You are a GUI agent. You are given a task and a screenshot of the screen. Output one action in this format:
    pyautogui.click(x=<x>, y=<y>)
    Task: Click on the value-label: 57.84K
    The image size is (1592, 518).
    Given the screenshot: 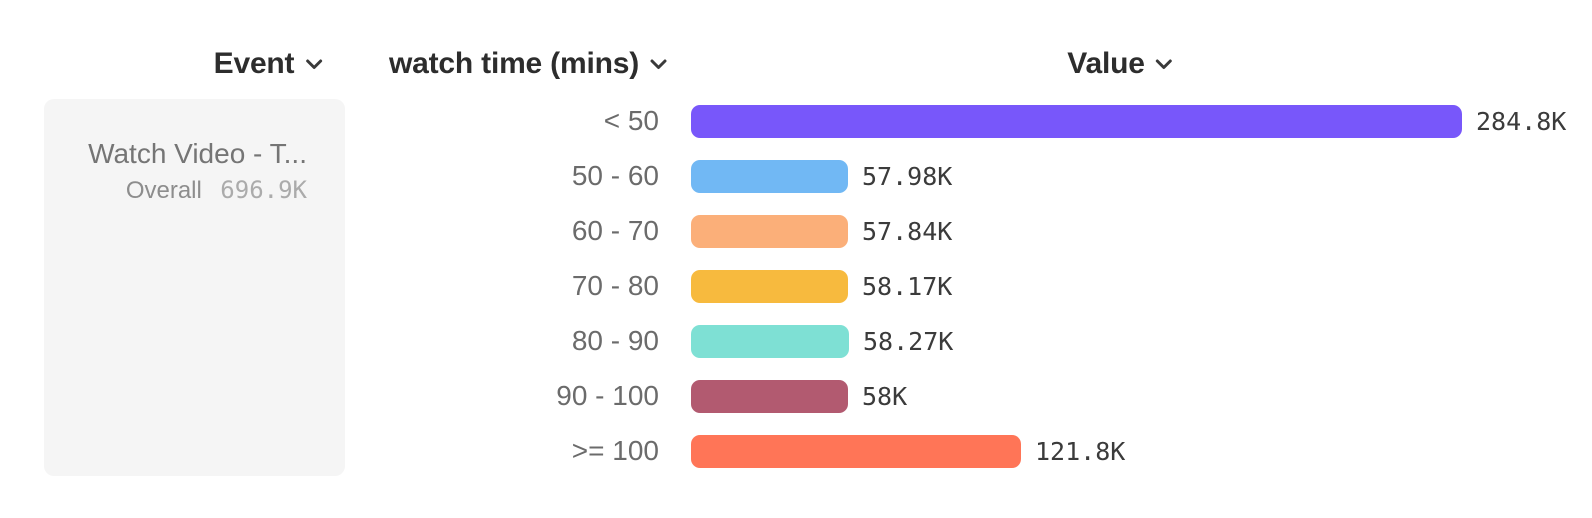 What is the action you would take?
    pyautogui.click(x=907, y=231)
    